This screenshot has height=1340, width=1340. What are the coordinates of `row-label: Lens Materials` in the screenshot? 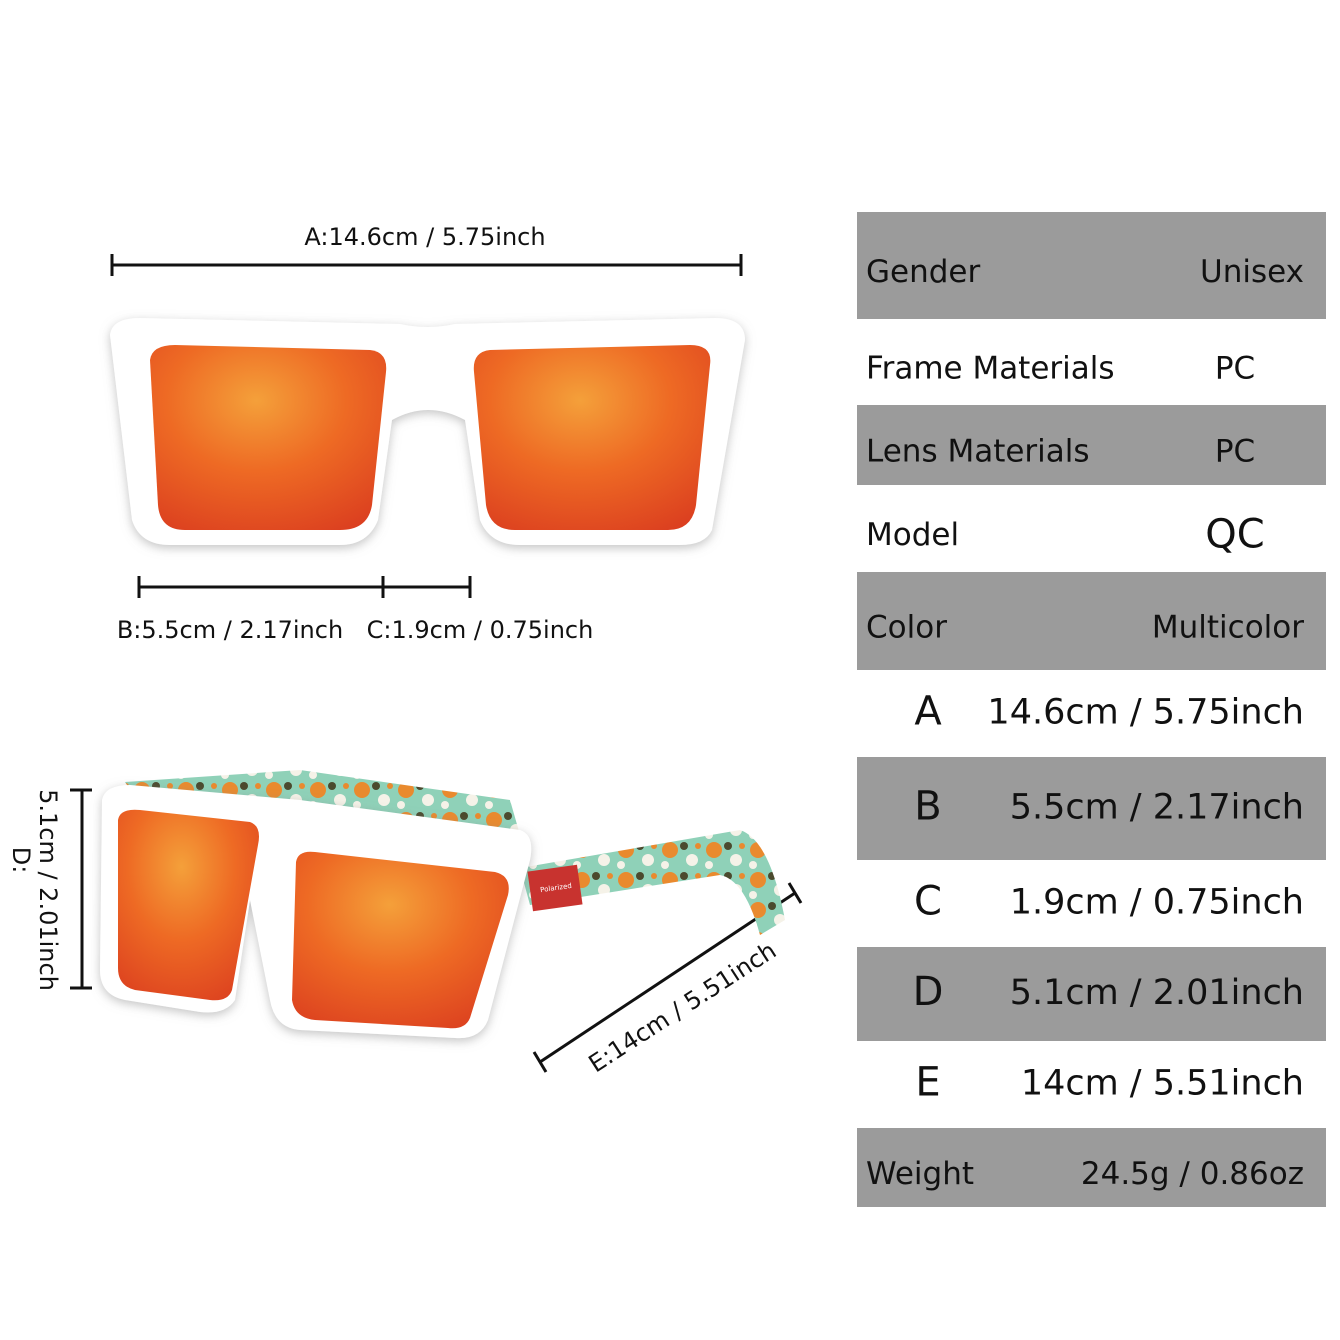 It's located at (978, 452).